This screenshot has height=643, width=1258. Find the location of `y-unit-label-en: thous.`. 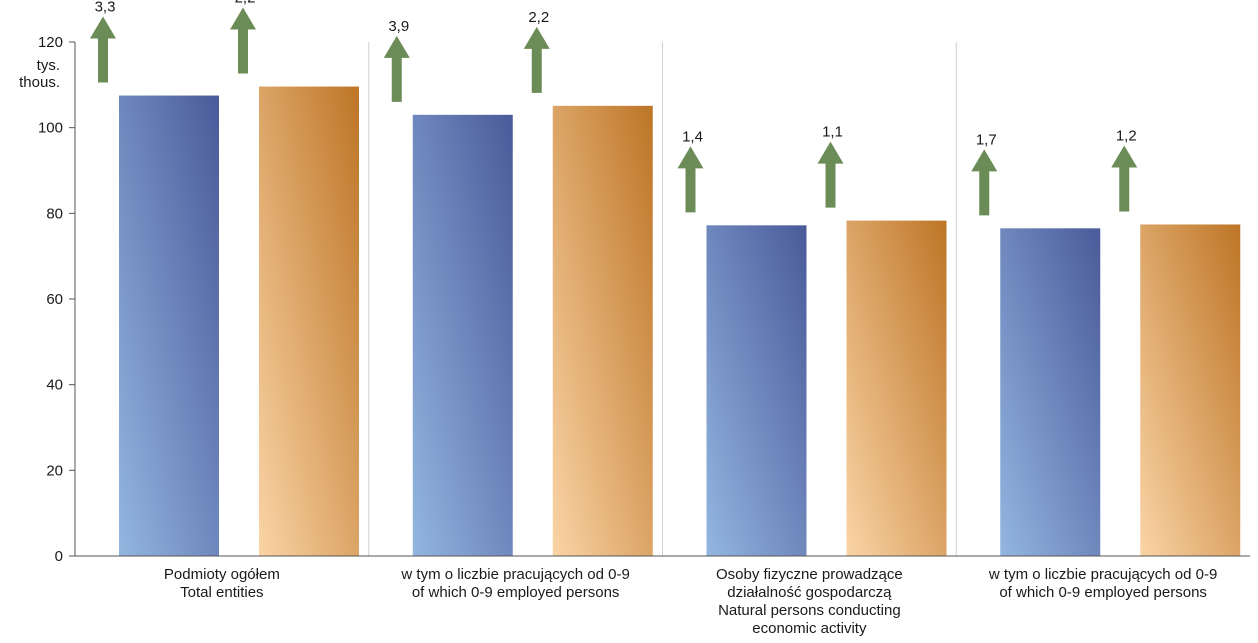

y-unit-label-en: thous. is located at coordinates (39, 82).